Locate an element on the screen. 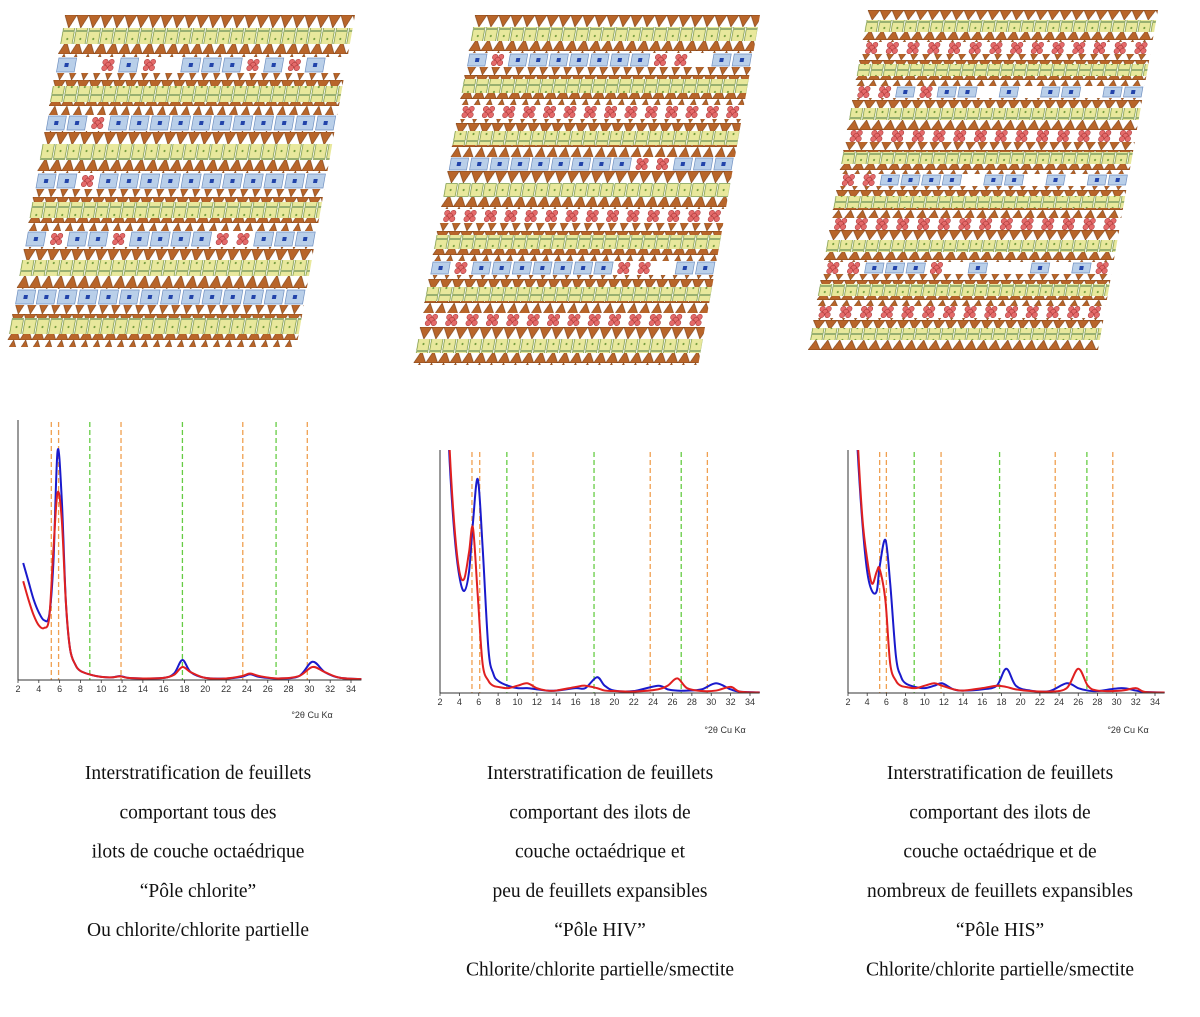 This screenshot has height=1017, width=1200. caption-line: Chlorite/chlorite partielle/smectite is located at coordinates (600, 970).